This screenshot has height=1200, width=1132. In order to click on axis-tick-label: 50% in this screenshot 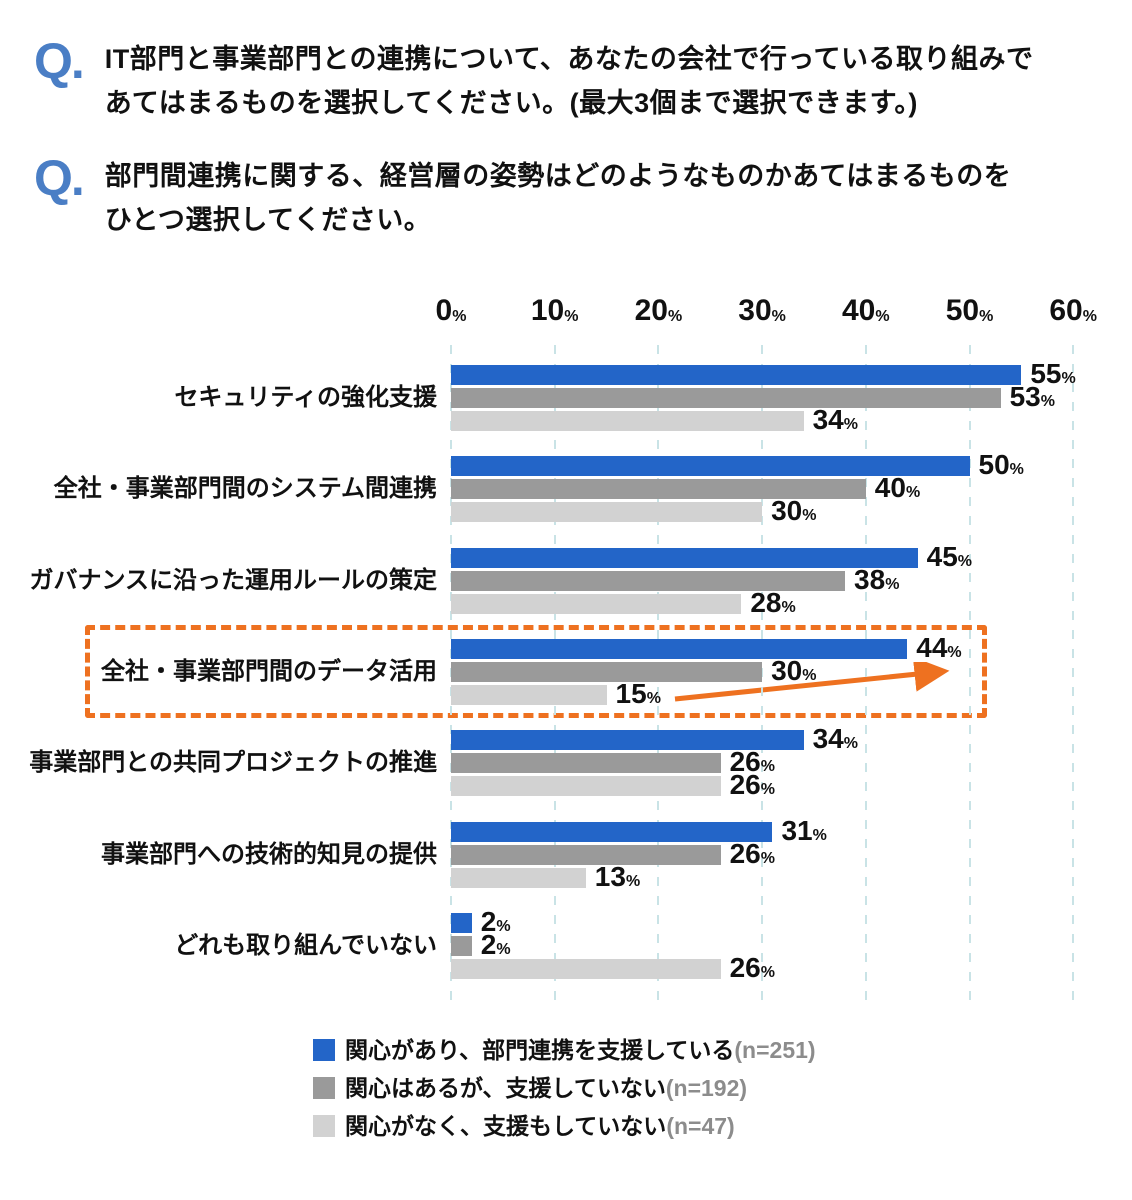, I will do `click(970, 311)`.